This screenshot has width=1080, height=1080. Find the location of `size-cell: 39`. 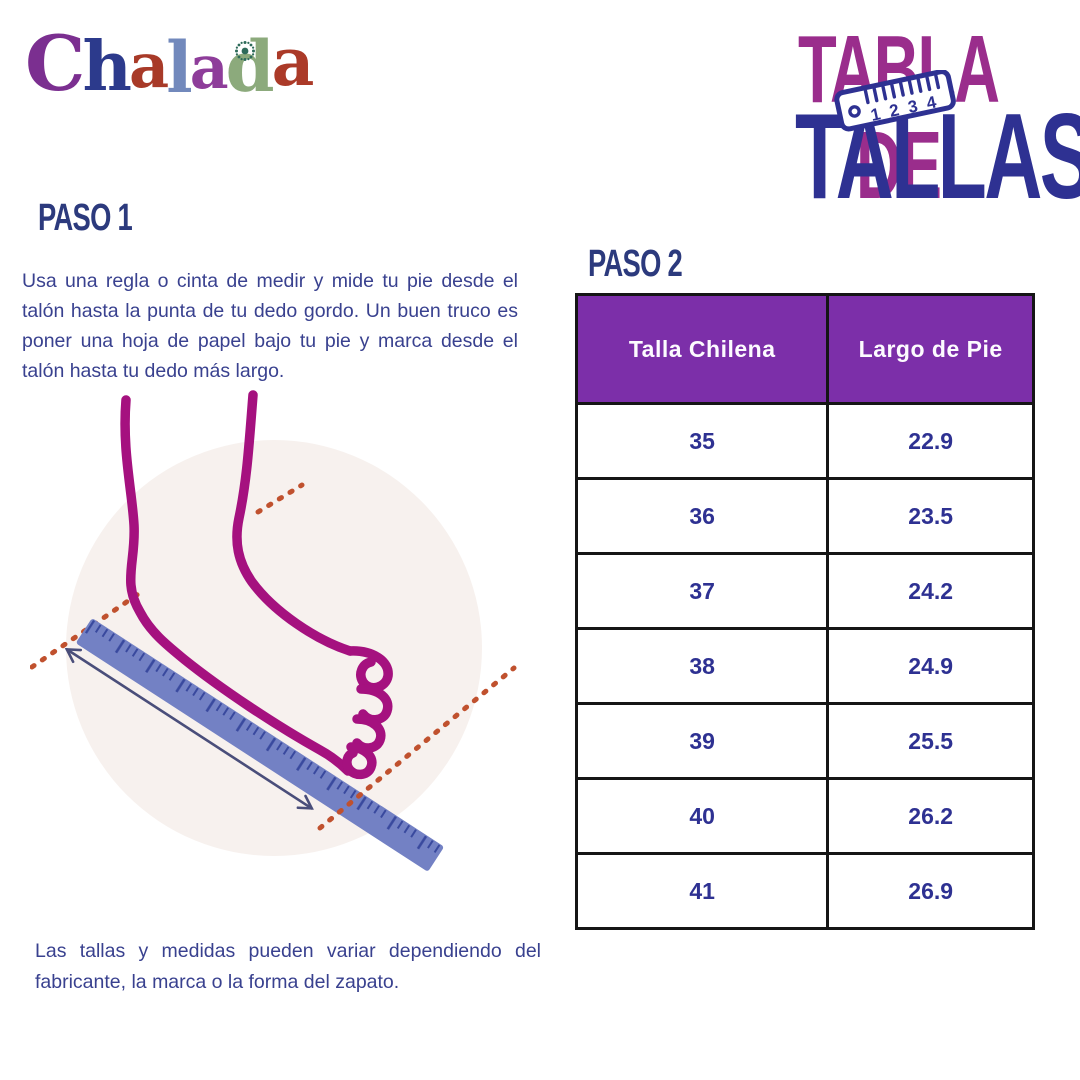

size-cell: 39 is located at coordinates (702, 741).